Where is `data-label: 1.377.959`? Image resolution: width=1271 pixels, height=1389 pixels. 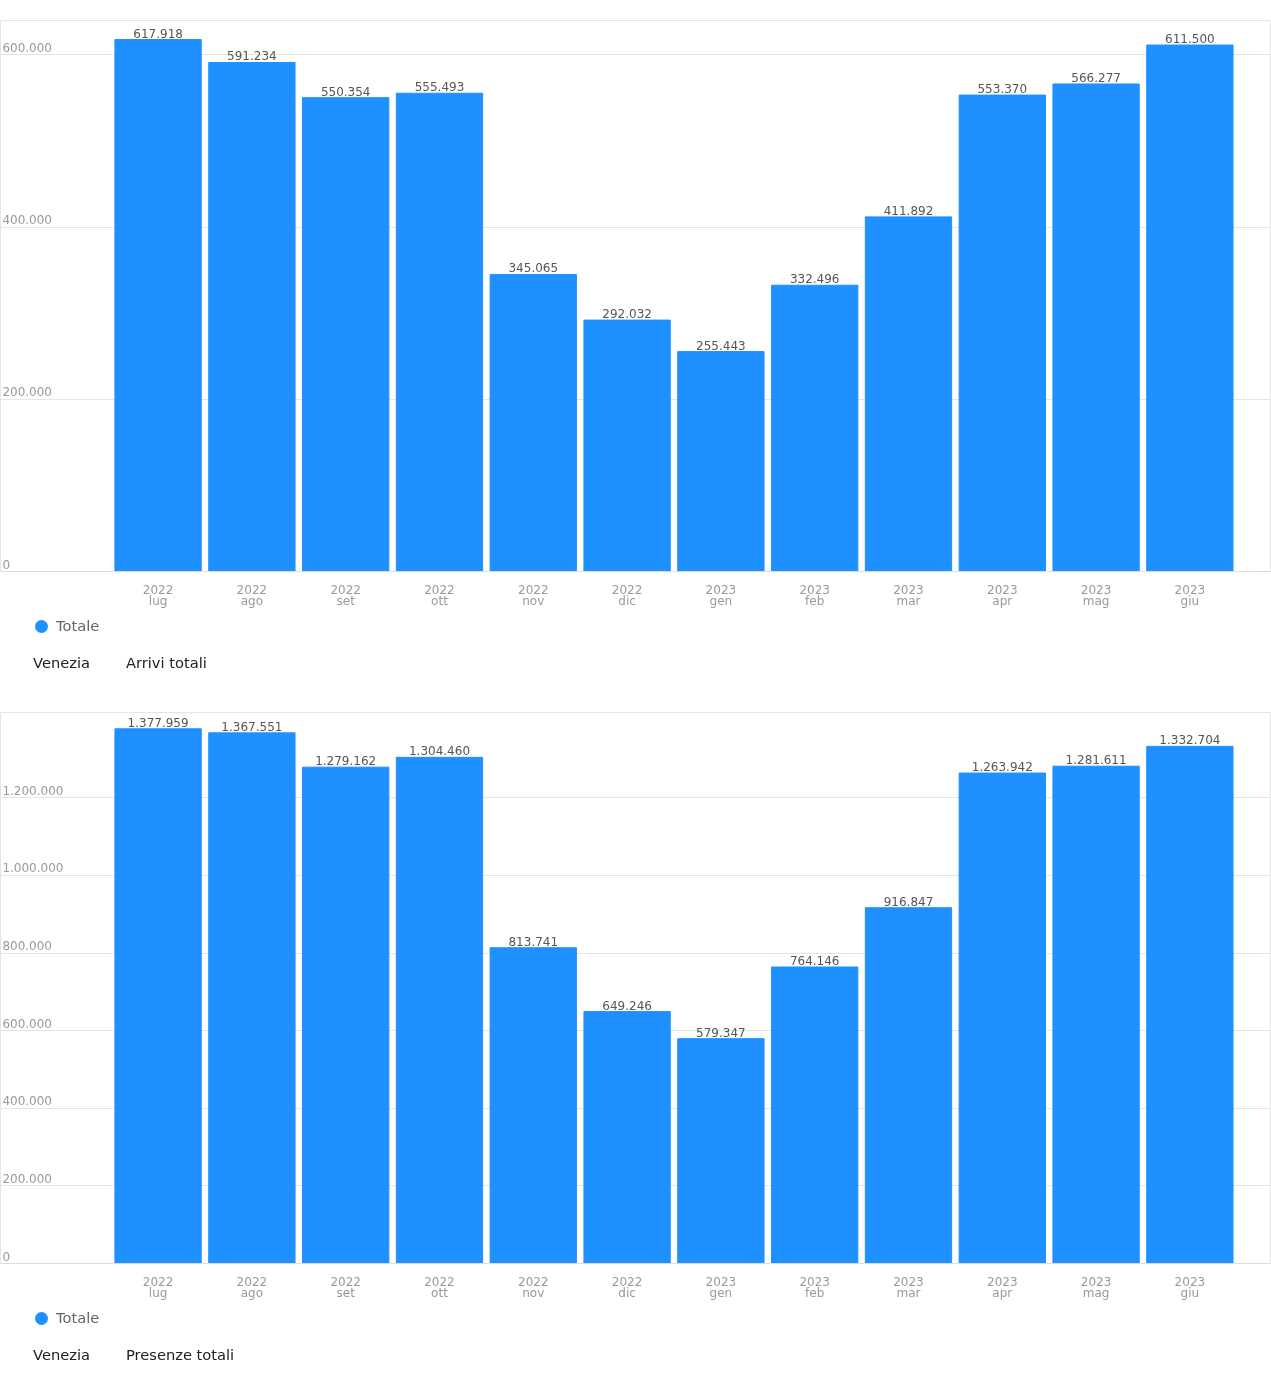 data-label: 1.377.959 is located at coordinates (158, 722).